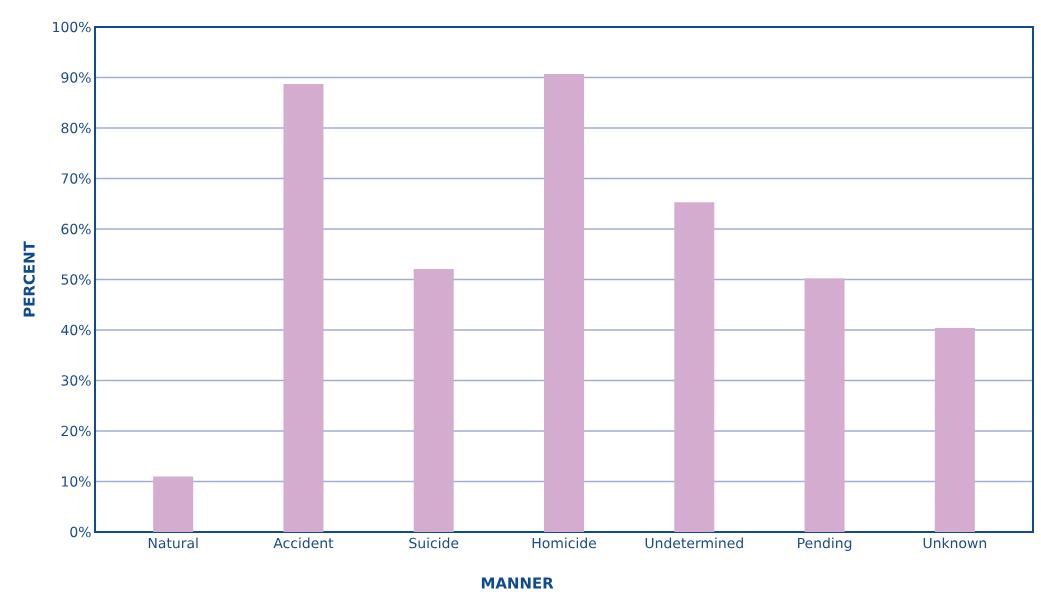 The image size is (1041, 611). What do you see at coordinates (303, 543) in the screenshot?
I see `x-tick-label: Accident` at bounding box center [303, 543].